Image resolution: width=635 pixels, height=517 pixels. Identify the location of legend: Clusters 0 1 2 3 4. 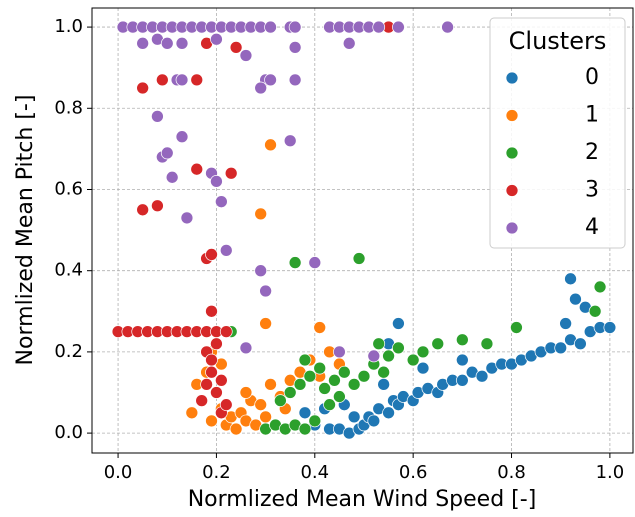
(557, 133).